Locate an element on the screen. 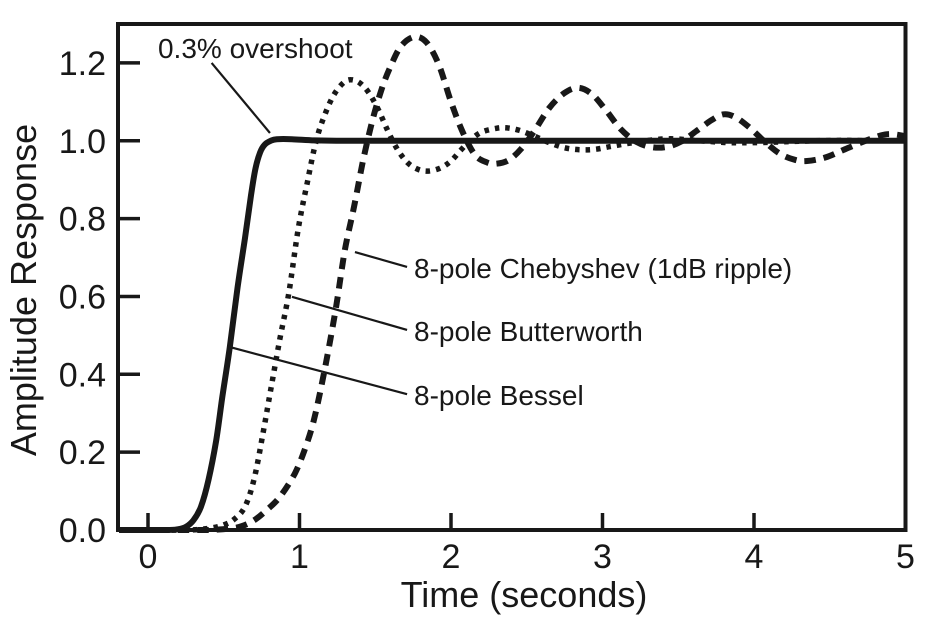  butterworth-callout-label: 8-pole Butterworth is located at coordinates (528, 331).